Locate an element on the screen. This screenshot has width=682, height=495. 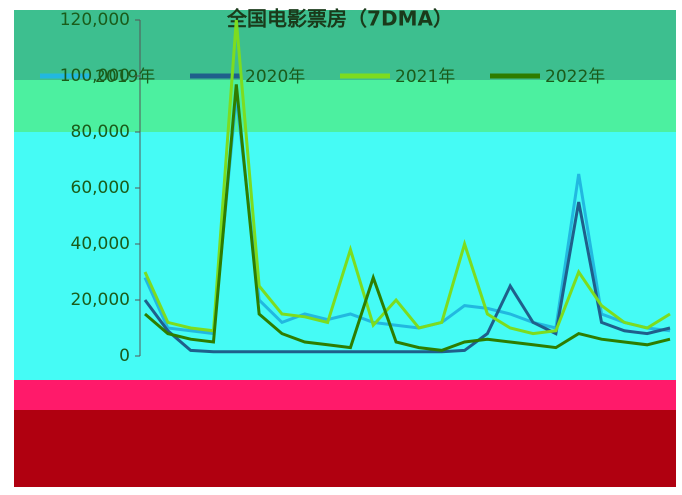
legend-label: 2020年 is located at coordinates (275, 77).